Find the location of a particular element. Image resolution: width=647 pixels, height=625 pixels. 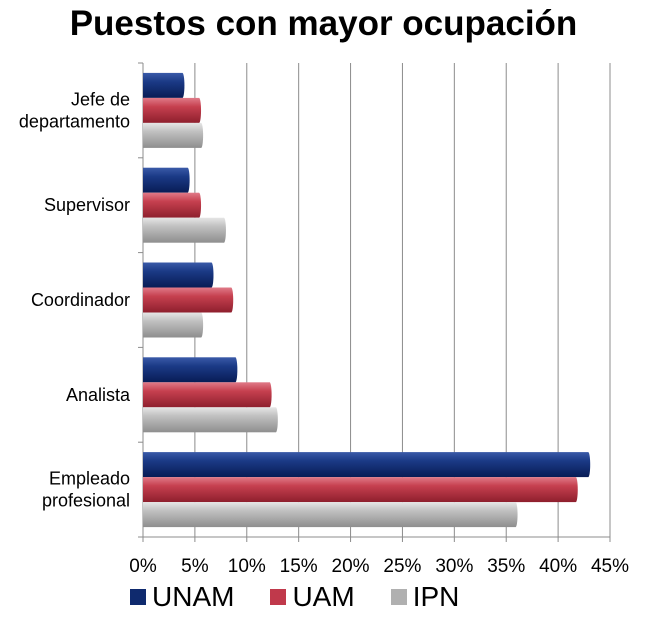

x-tick-label: 15% is located at coordinates (299, 566).